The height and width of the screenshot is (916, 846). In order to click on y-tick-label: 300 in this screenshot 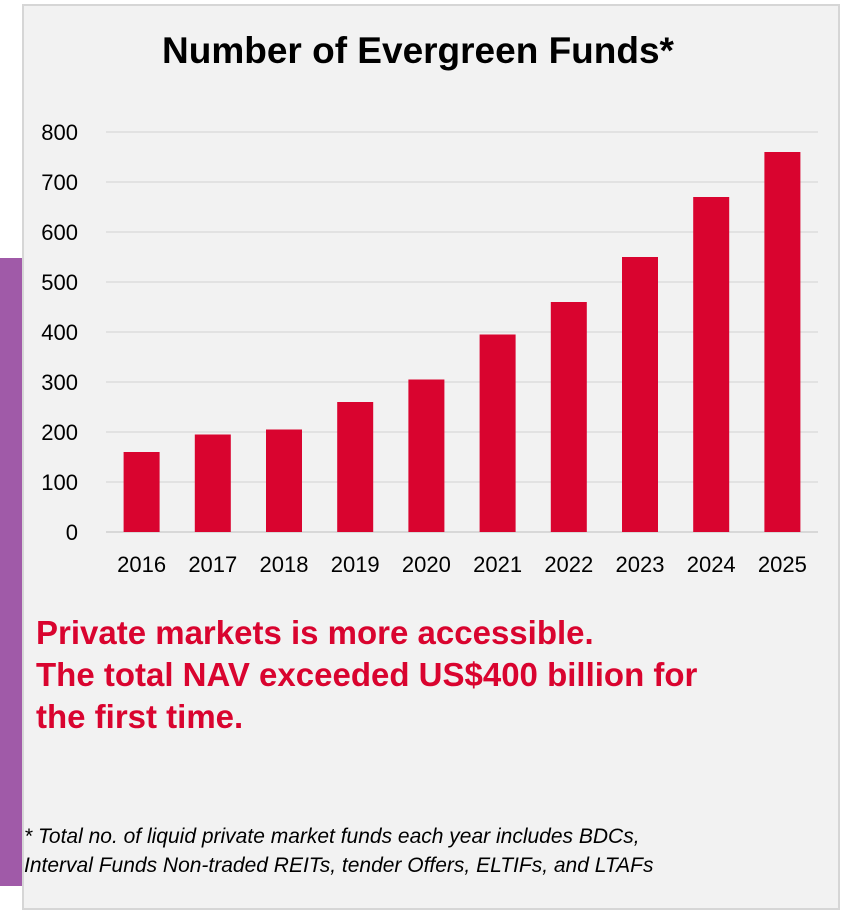, I will do `click(59, 382)`.